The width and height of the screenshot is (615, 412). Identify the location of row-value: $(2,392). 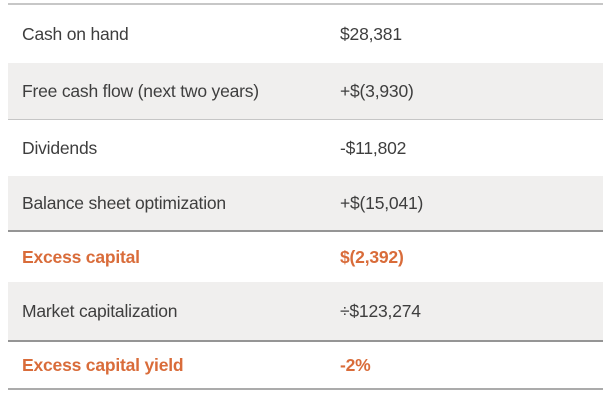
(372, 256).